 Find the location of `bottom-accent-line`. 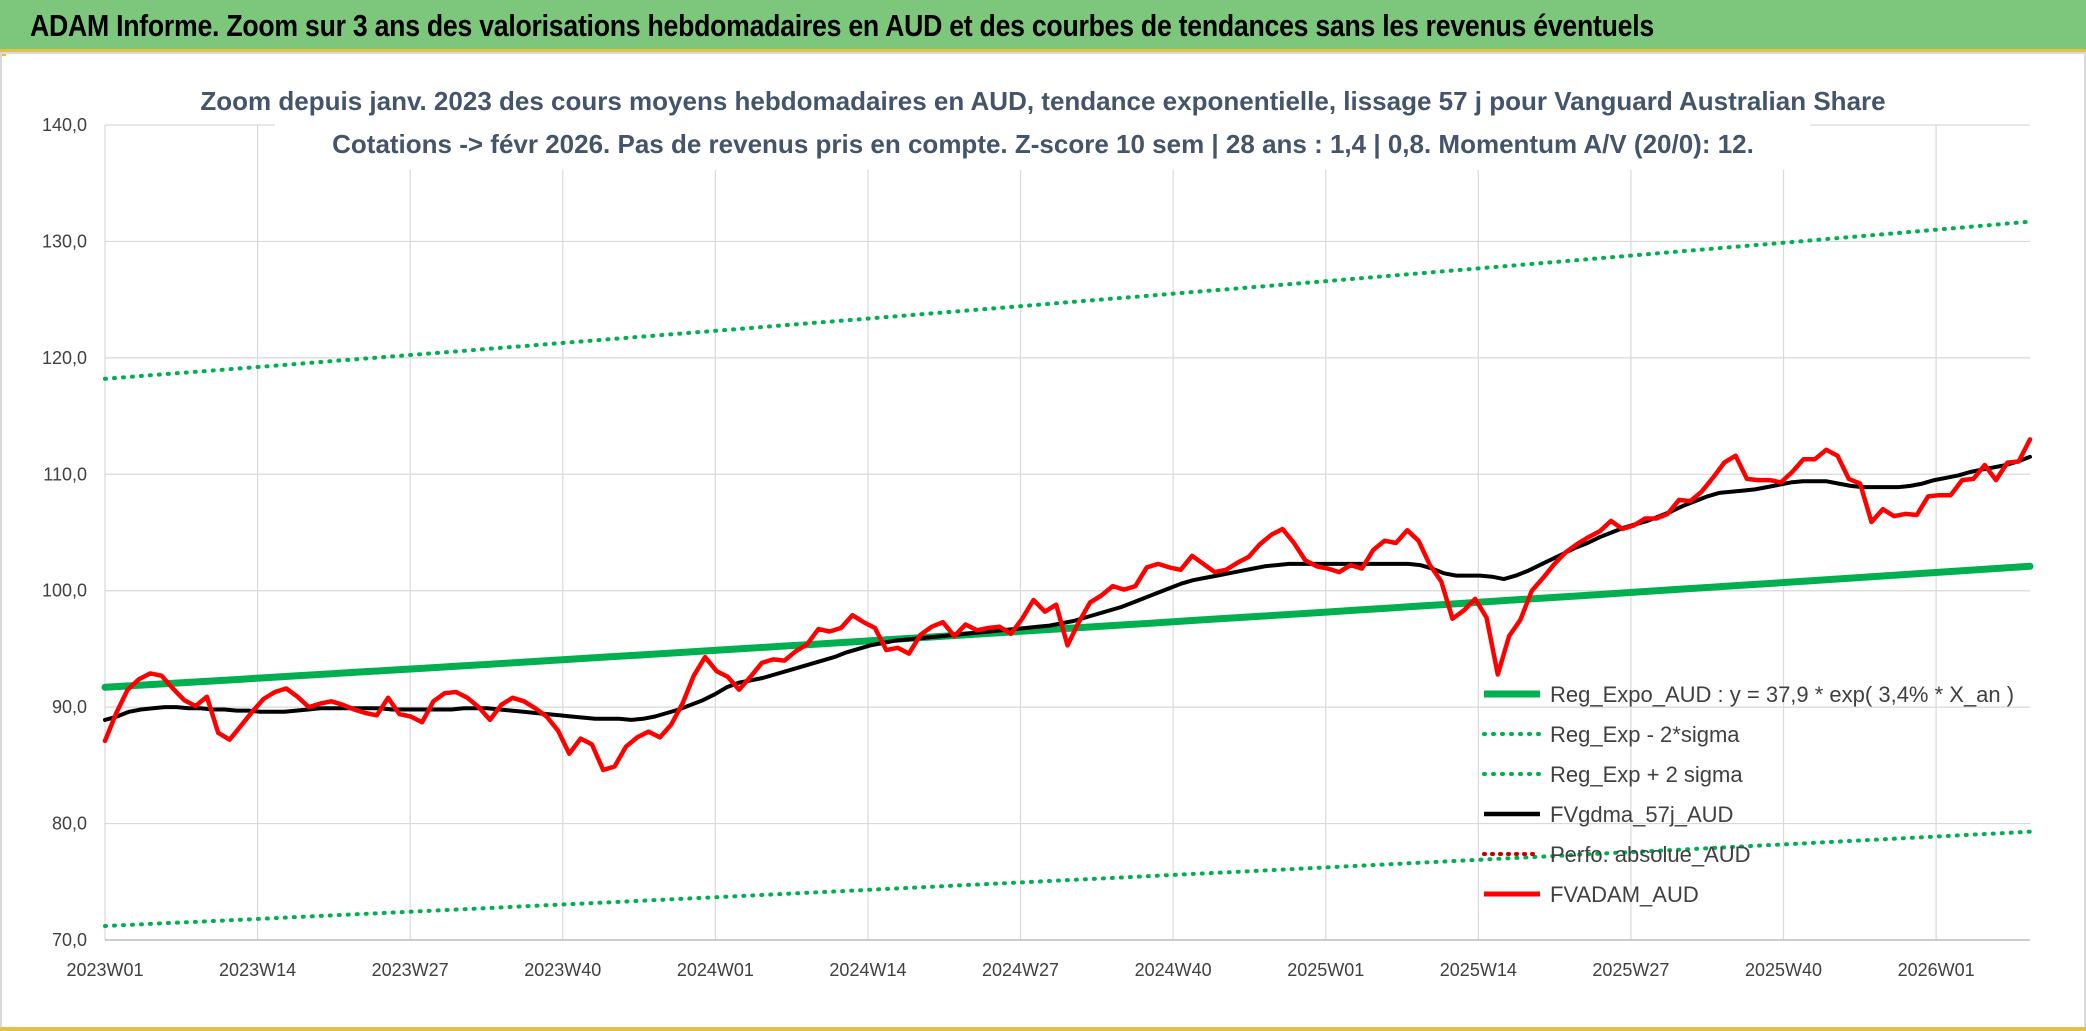

bottom-accent-line is located at coordinates (1043, 1029).